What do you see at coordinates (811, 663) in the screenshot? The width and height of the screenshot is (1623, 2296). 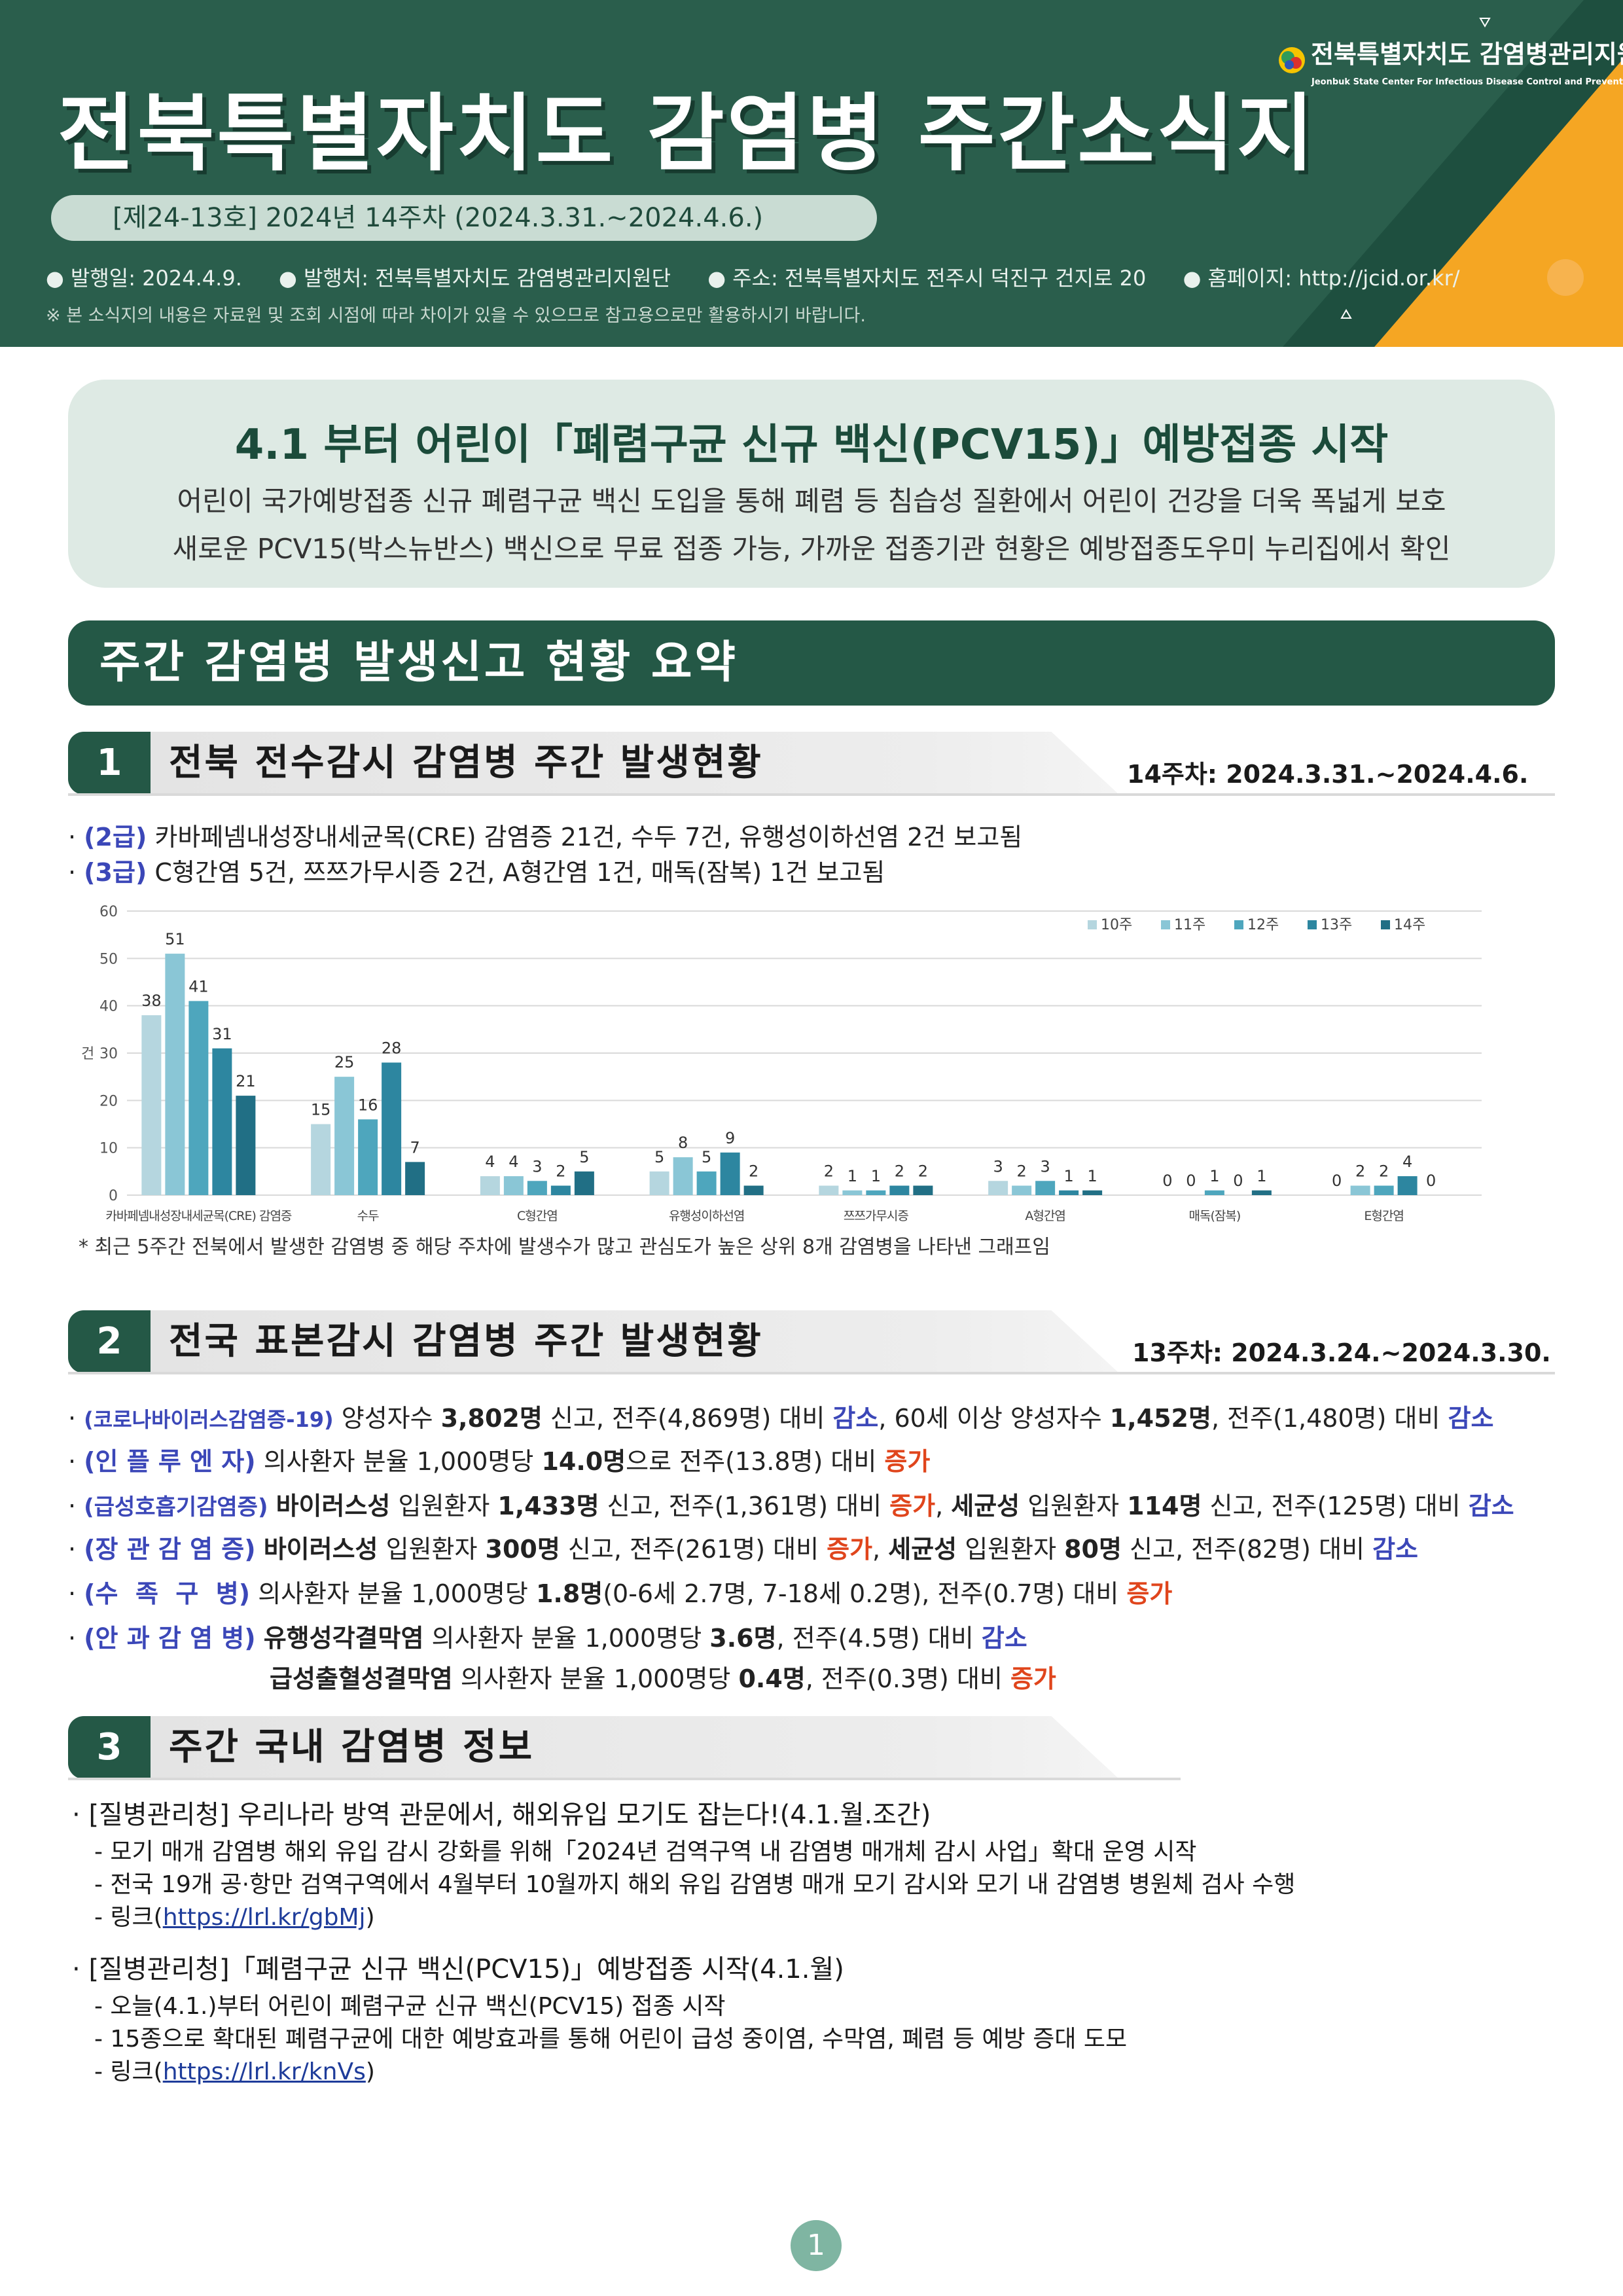 I see `summary-heading: 주간 감염병 발생신고 현황 요약` at bounding box center [811, 663].